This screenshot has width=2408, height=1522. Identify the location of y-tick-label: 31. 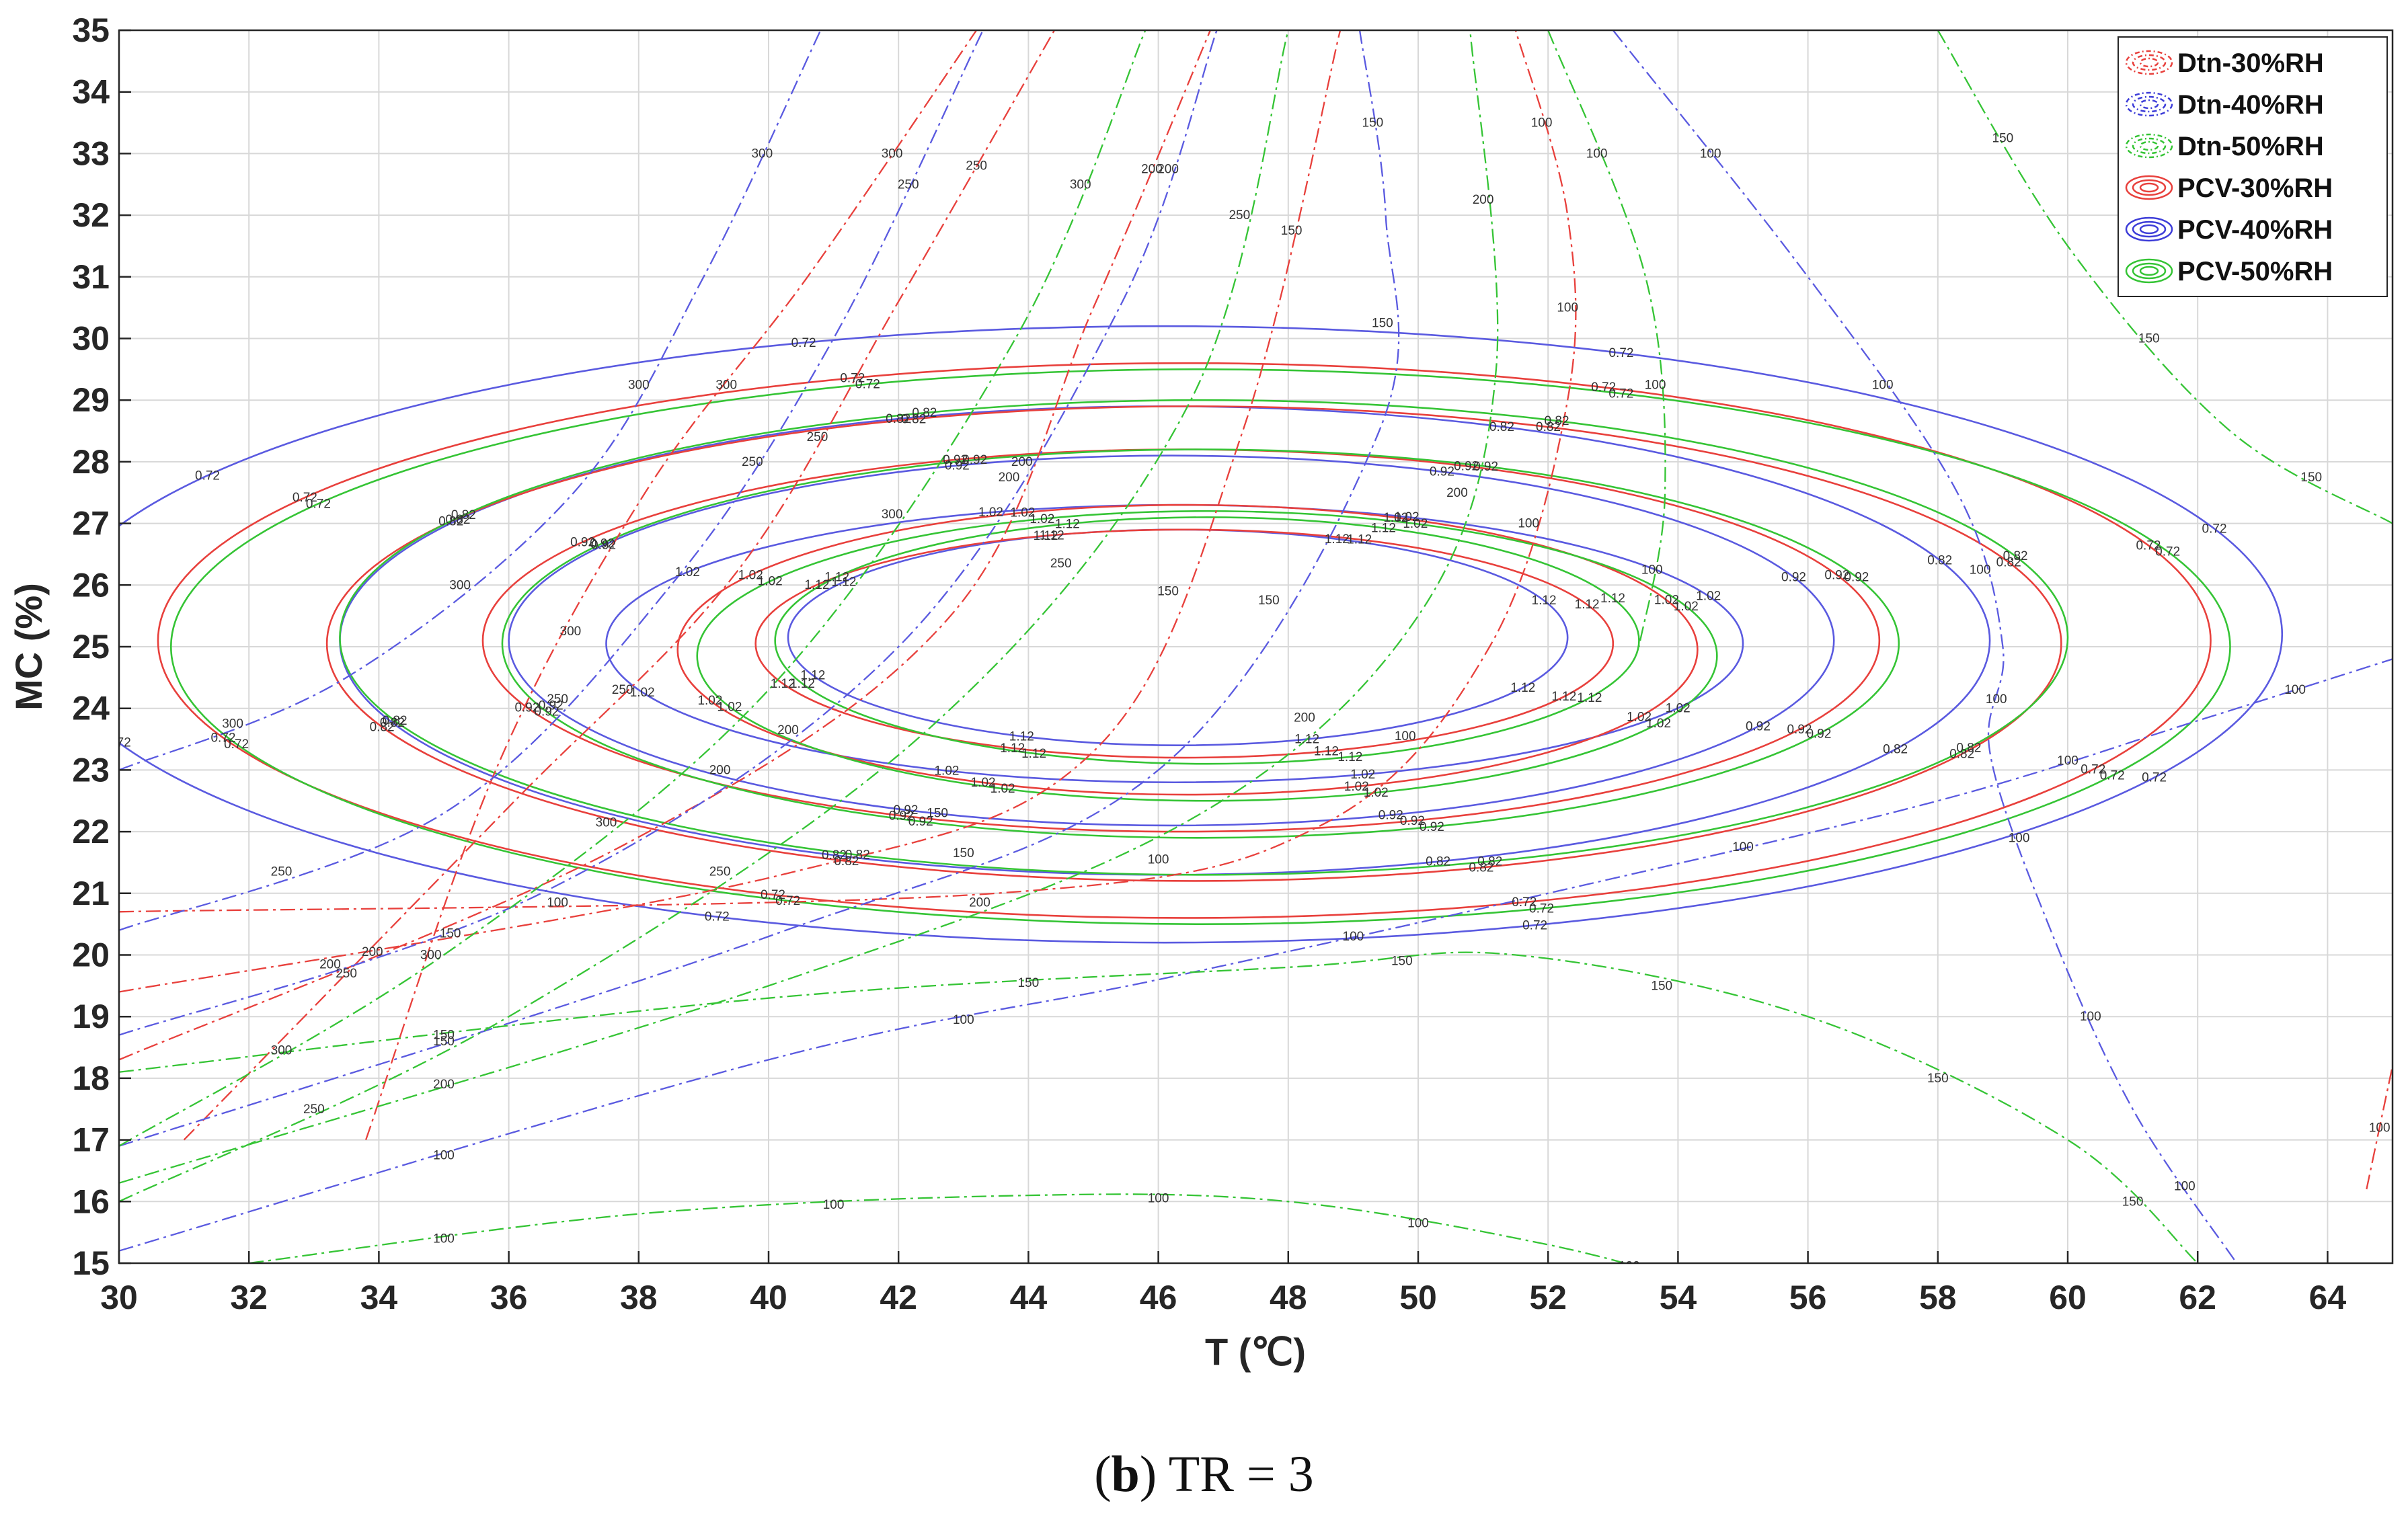
(91, 277).